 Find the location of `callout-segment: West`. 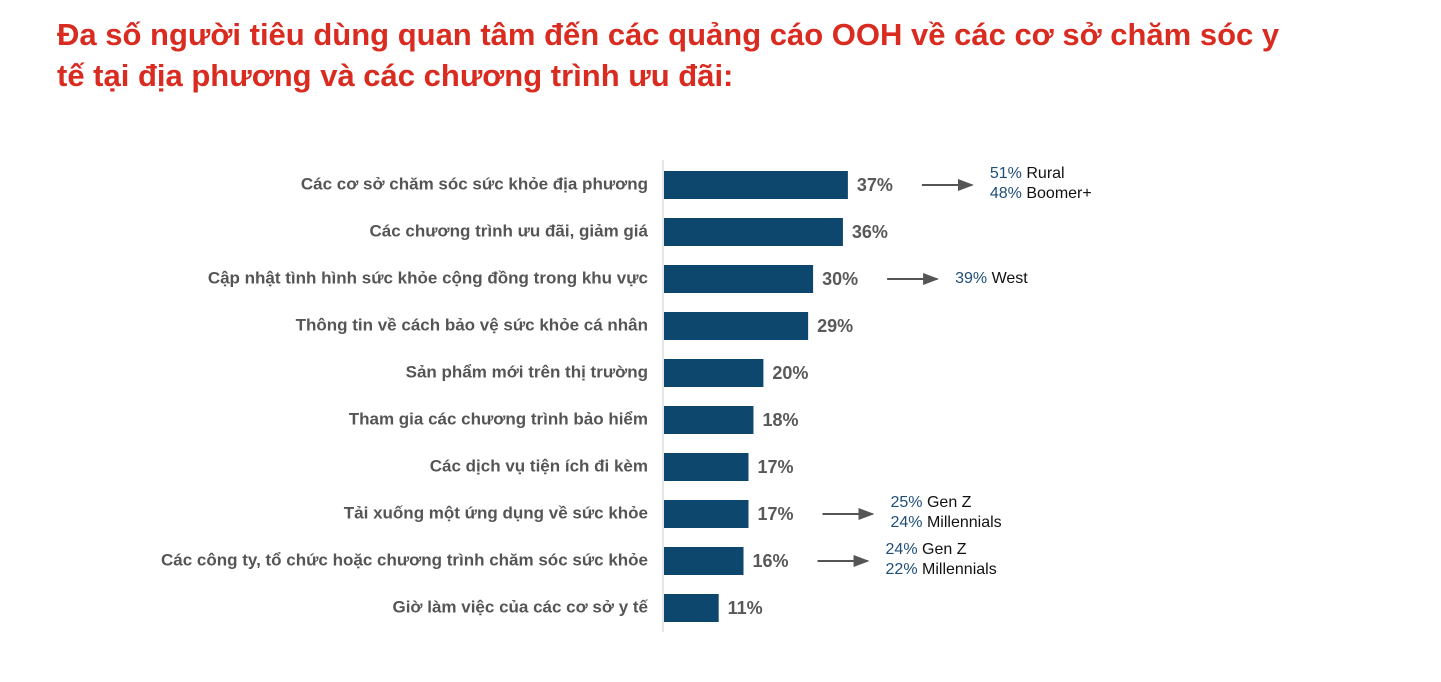

callout-segment: West is located at coordinates (1010, 278).